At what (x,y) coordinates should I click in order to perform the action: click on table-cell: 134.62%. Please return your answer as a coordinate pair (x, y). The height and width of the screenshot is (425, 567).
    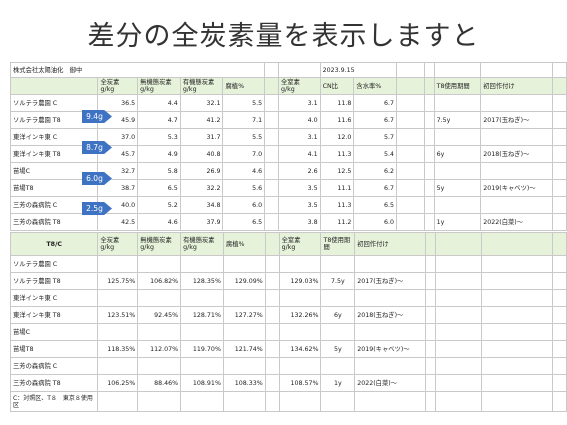
    Looking at the image, I should click on (300, 349).